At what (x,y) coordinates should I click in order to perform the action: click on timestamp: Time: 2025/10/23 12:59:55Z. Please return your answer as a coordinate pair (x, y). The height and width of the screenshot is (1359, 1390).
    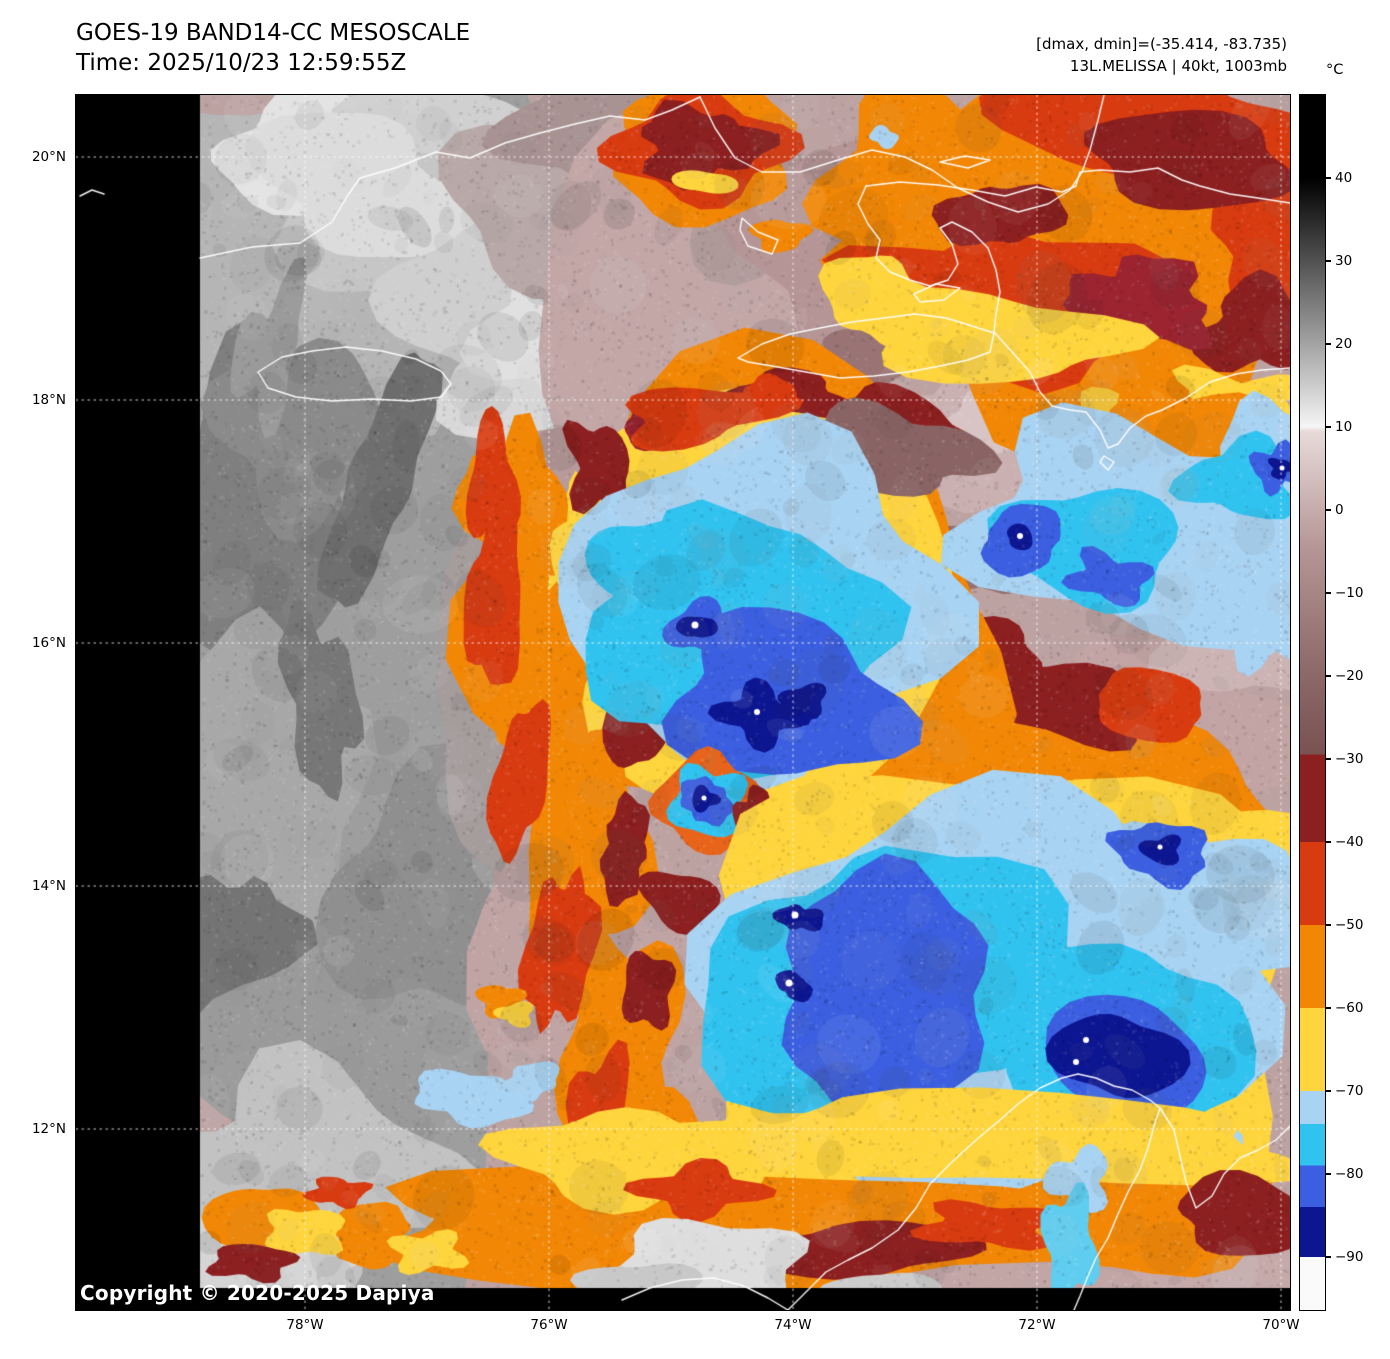
    Looking at the image, I should click on (241, 63).